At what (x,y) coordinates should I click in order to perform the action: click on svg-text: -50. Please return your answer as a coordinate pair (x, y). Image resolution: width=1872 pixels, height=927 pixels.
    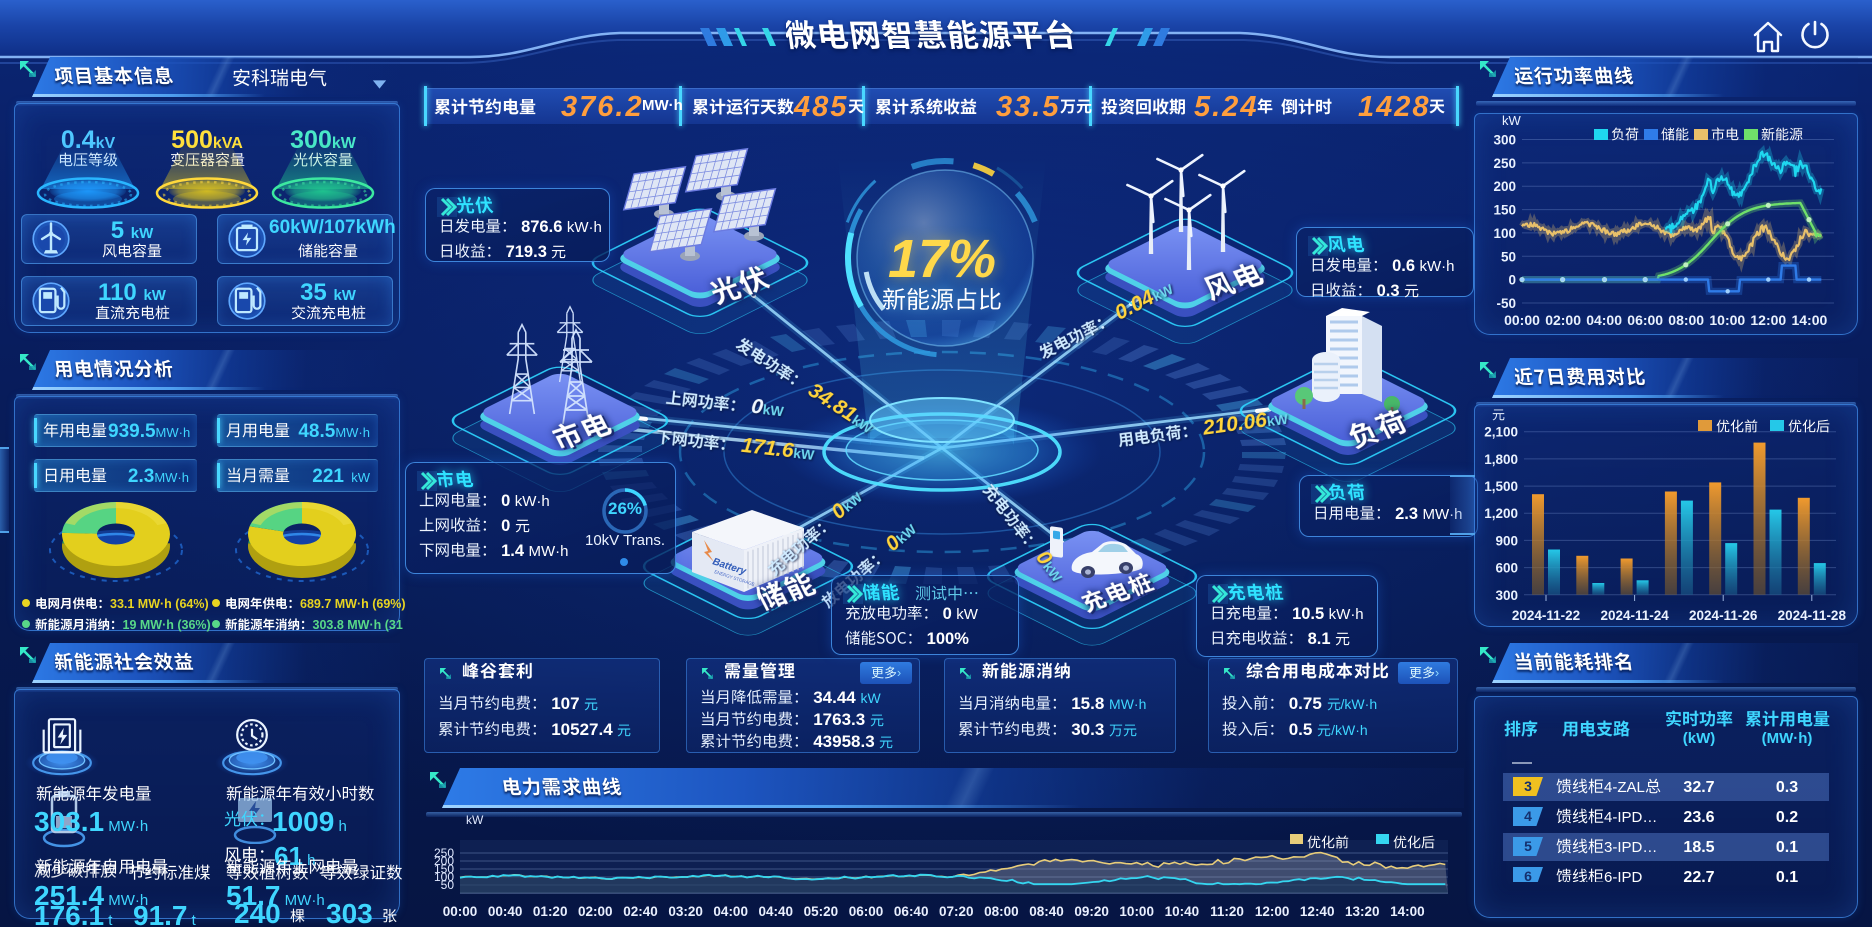
    Looking at the image, I should click on (1506, 303).